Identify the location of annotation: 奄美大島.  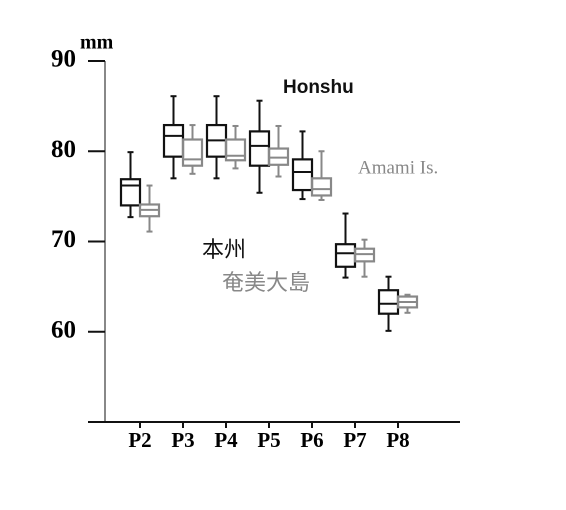
(266, 283).